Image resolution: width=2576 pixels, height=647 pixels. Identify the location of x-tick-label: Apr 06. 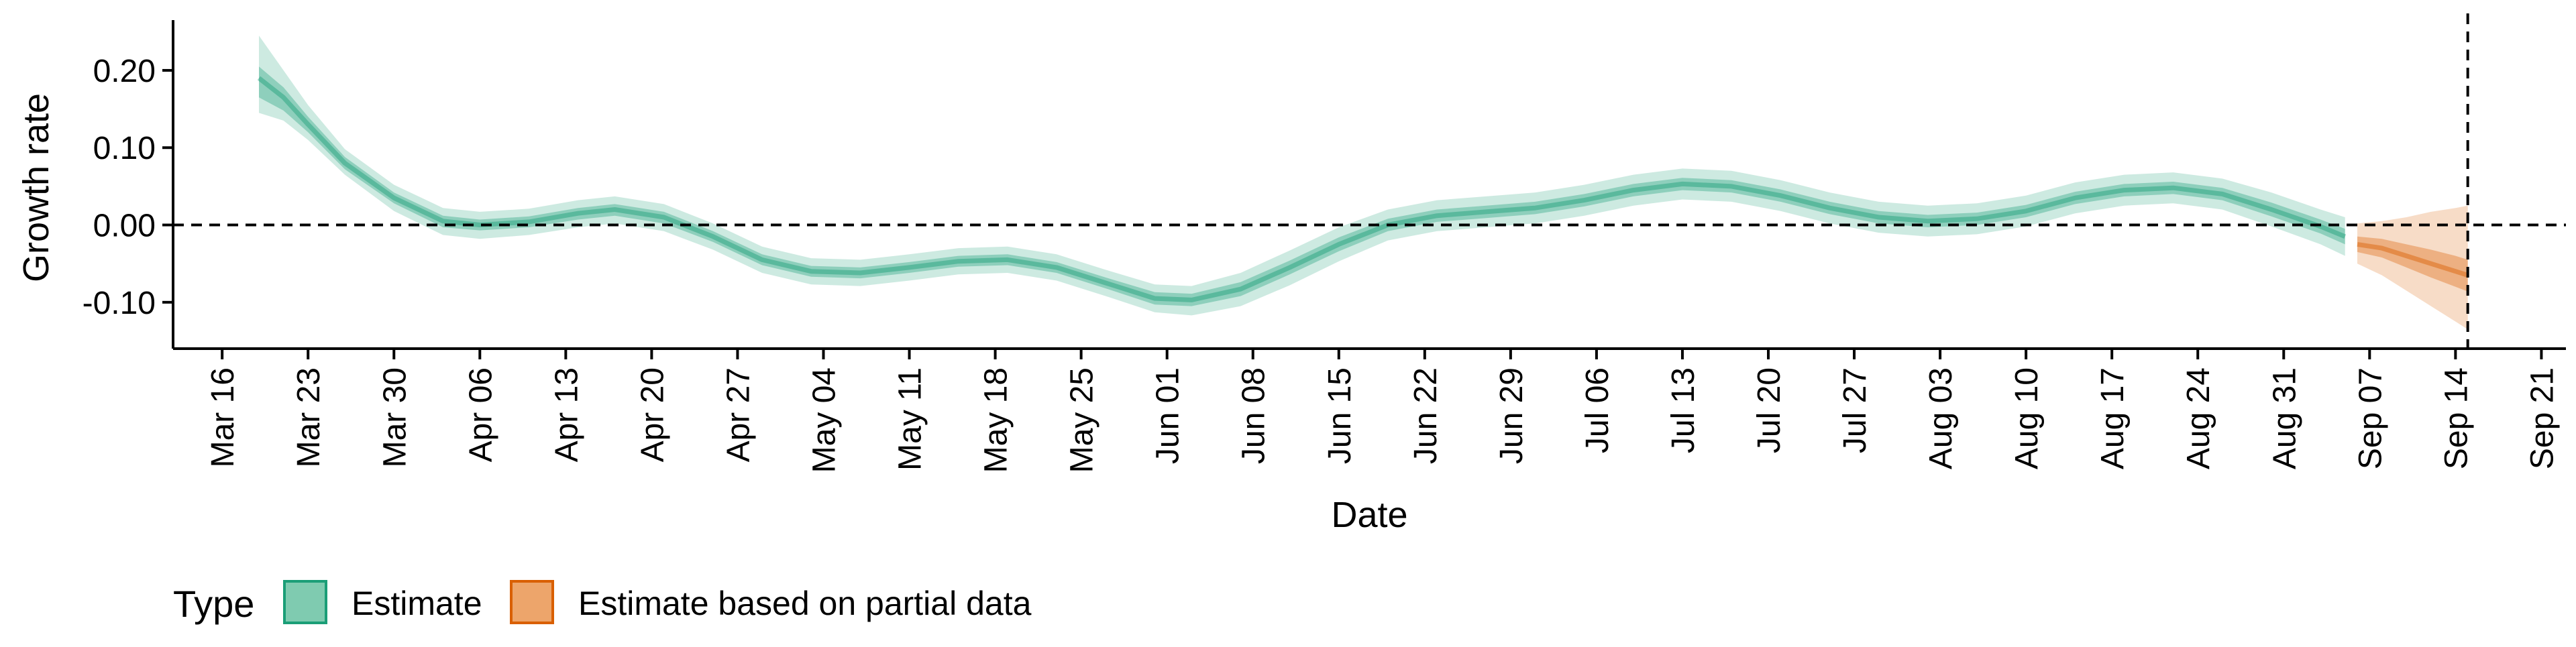
(480, 414).